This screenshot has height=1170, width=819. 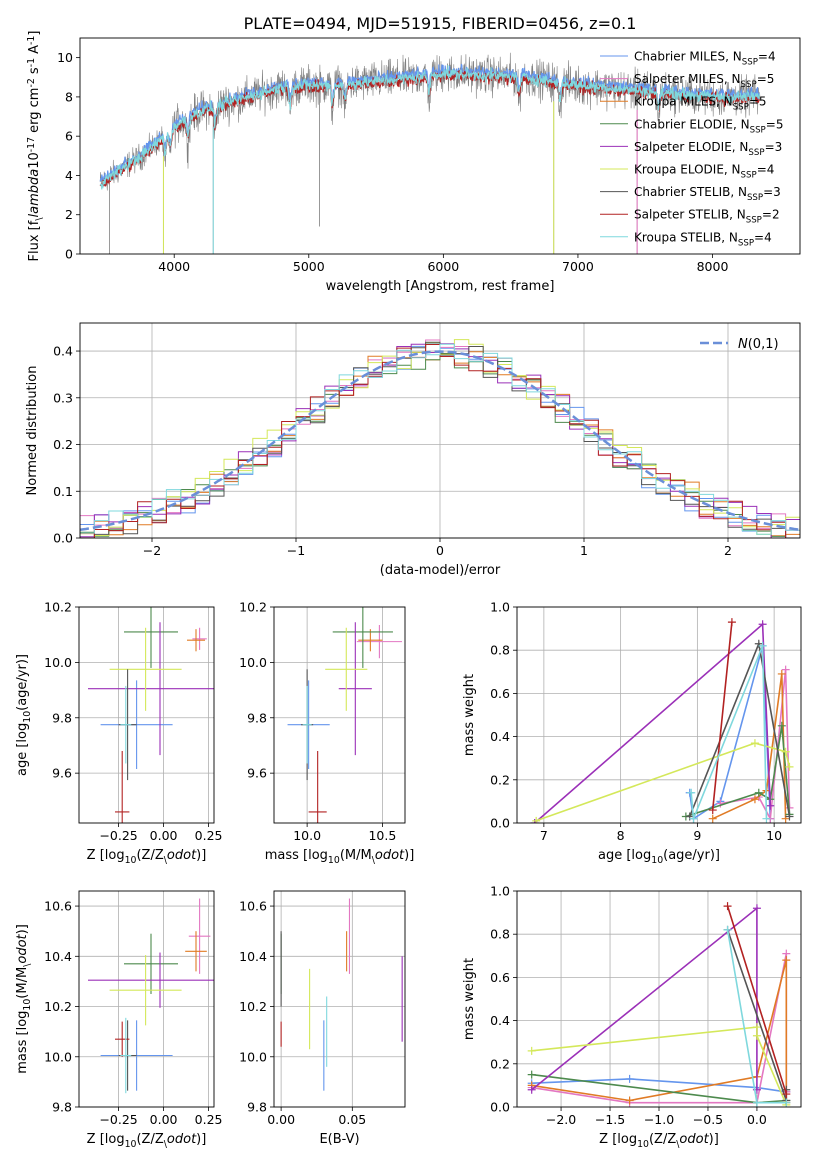 I want to click on label-part: =3, so click(x=774, y=147).